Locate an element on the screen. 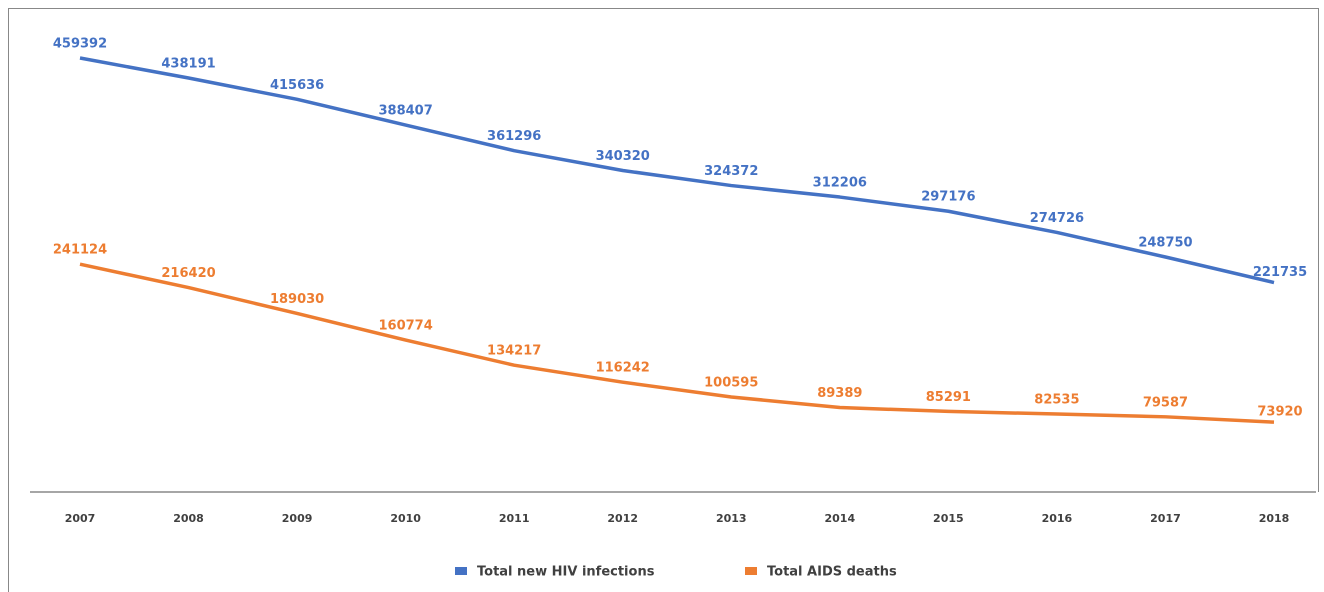 This screenshot has width=1324, height=592. x-tick-label: 2016 is located at coordinates (1057, 518).